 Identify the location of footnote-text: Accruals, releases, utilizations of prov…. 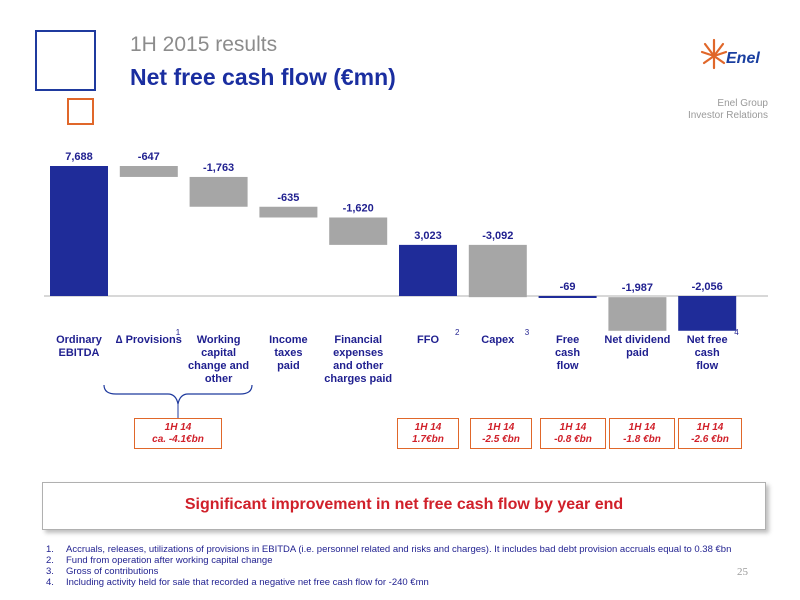
(399, 549).